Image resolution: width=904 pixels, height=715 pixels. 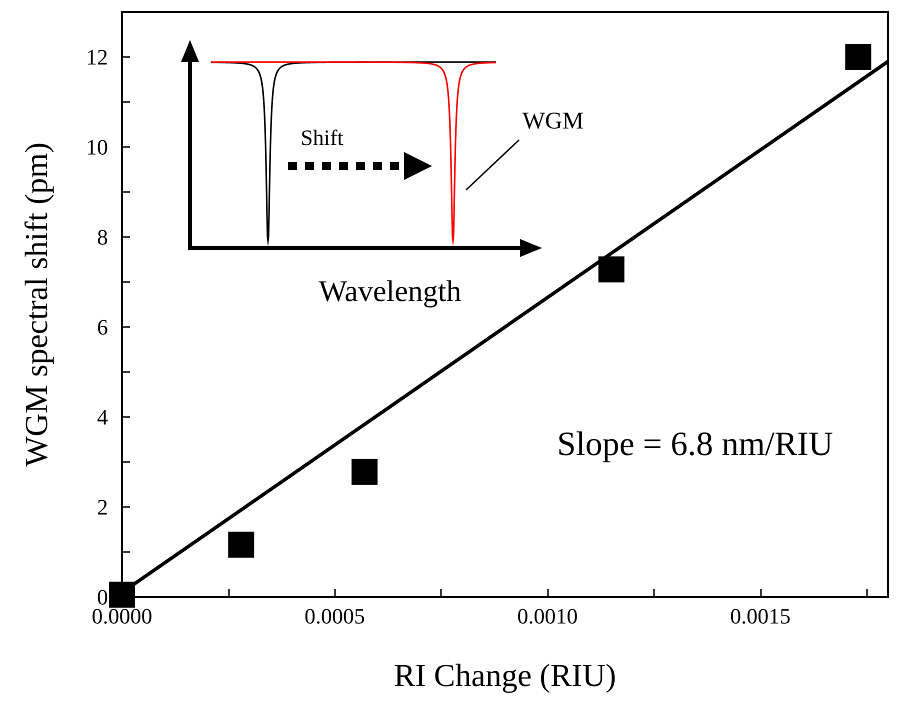 What do you see at coordinates (695, 445) in the screenshot?
I see `annotation: Slope = 6.8 nm/RIU` at bounding box center [695, 445].